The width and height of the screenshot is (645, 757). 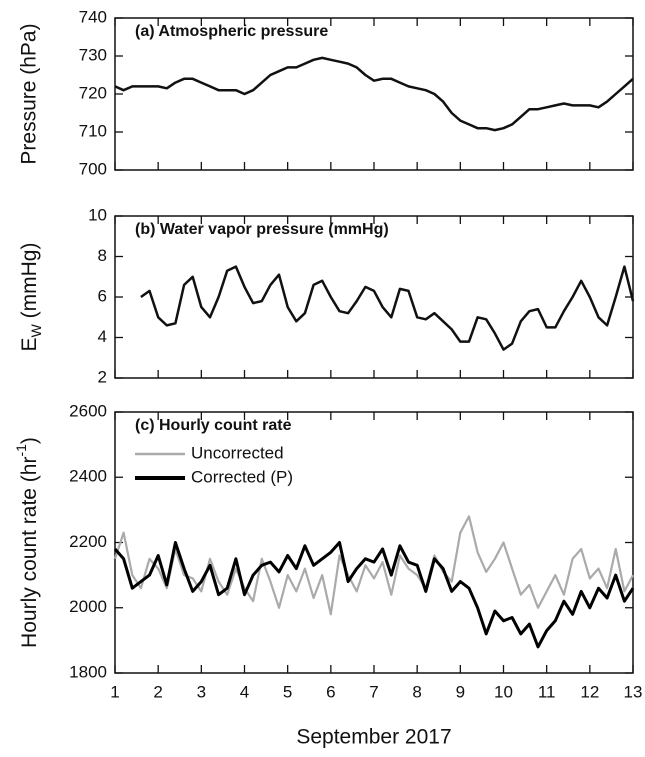 What do you see at coordinates (373, 691) in the screenshot?
I see `x-tick-label: 7` at bounding box center [373, 691].